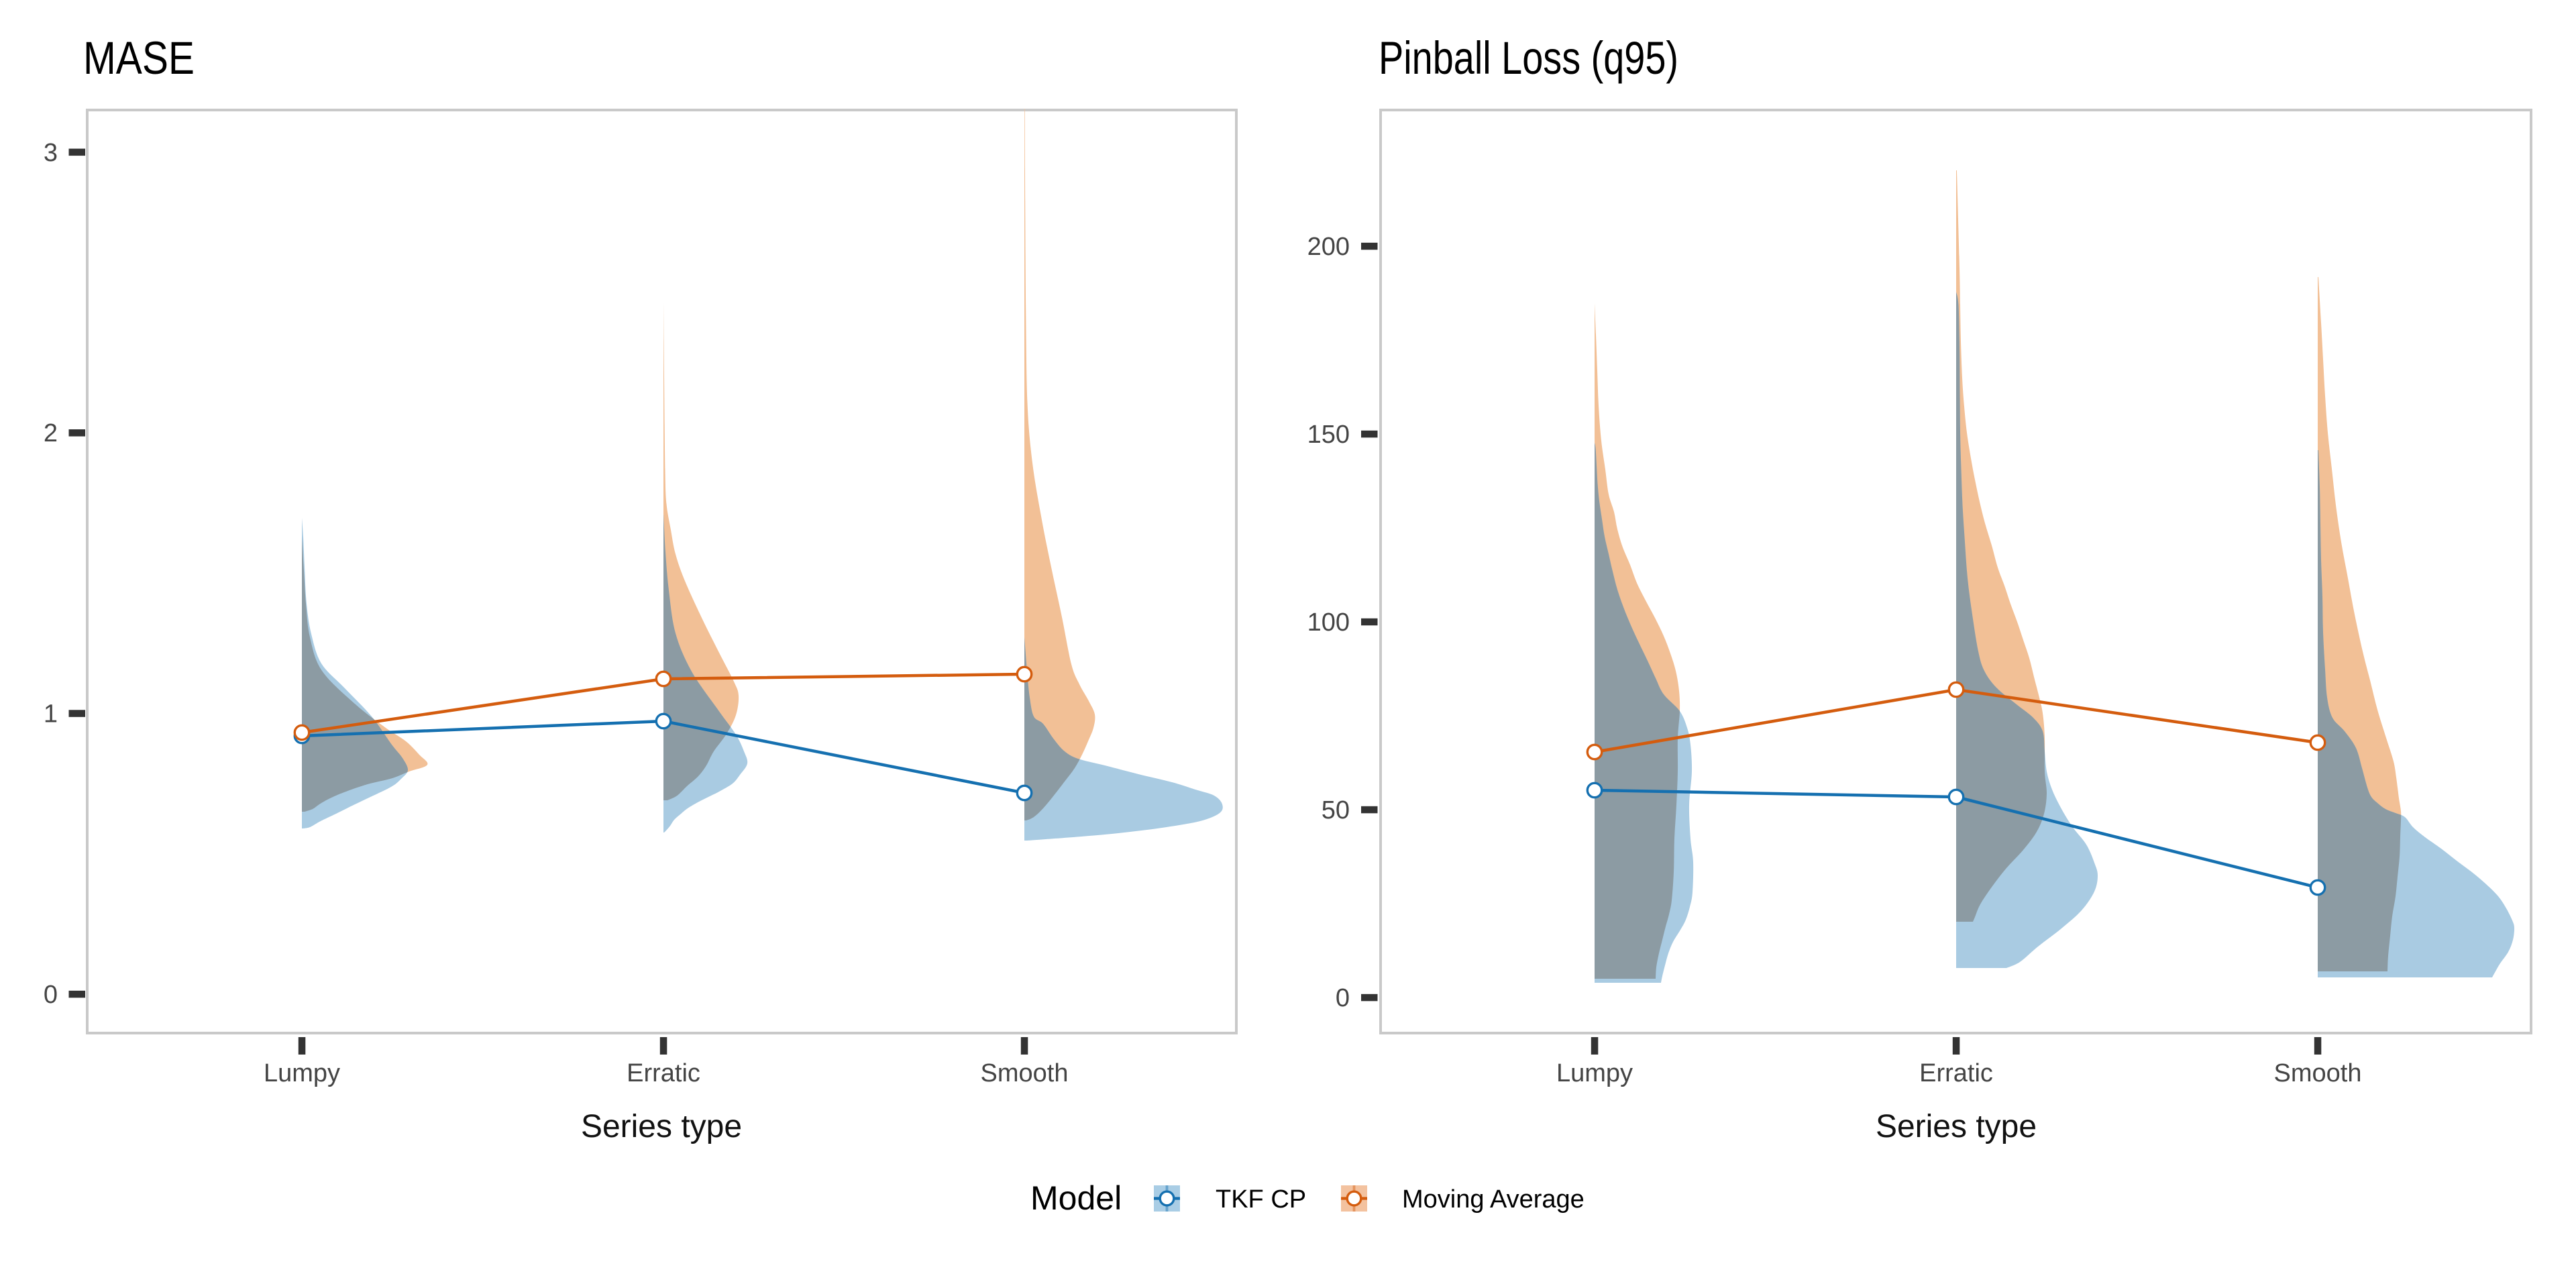 The height and width of the screenshot is (1288, 2576). What do you see at coordinates (139, 58) in the screenshot?
I see `svg-text: MASE` at bounding box center [139, 58].